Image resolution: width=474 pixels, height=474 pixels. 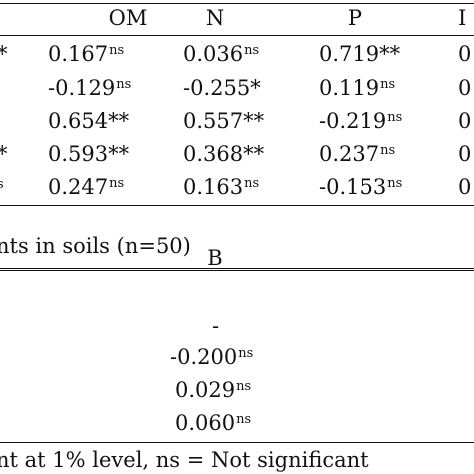 What do you see at coordinates (360, 54) in the screenshot?
I see `table-cell: 0.719**` at bounding box center [360, 54].